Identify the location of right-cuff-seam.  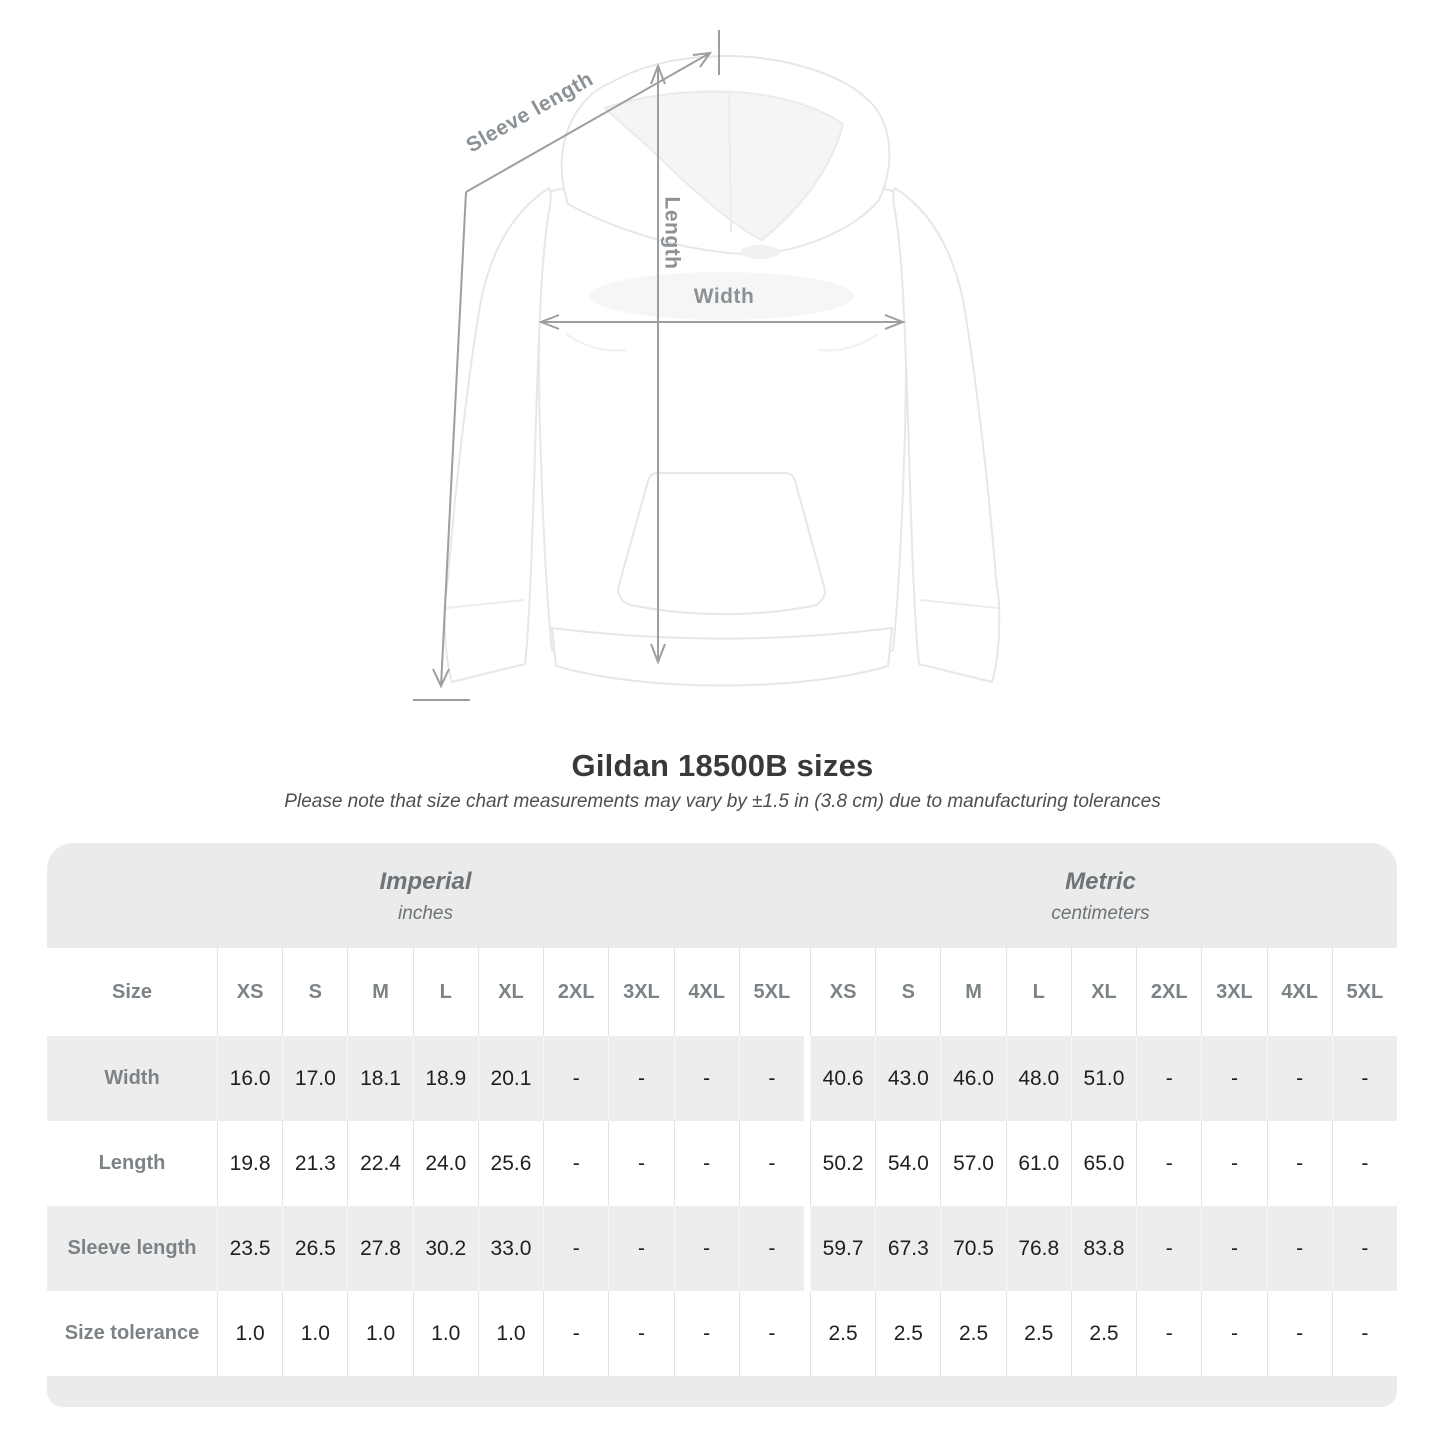
(959, 604).